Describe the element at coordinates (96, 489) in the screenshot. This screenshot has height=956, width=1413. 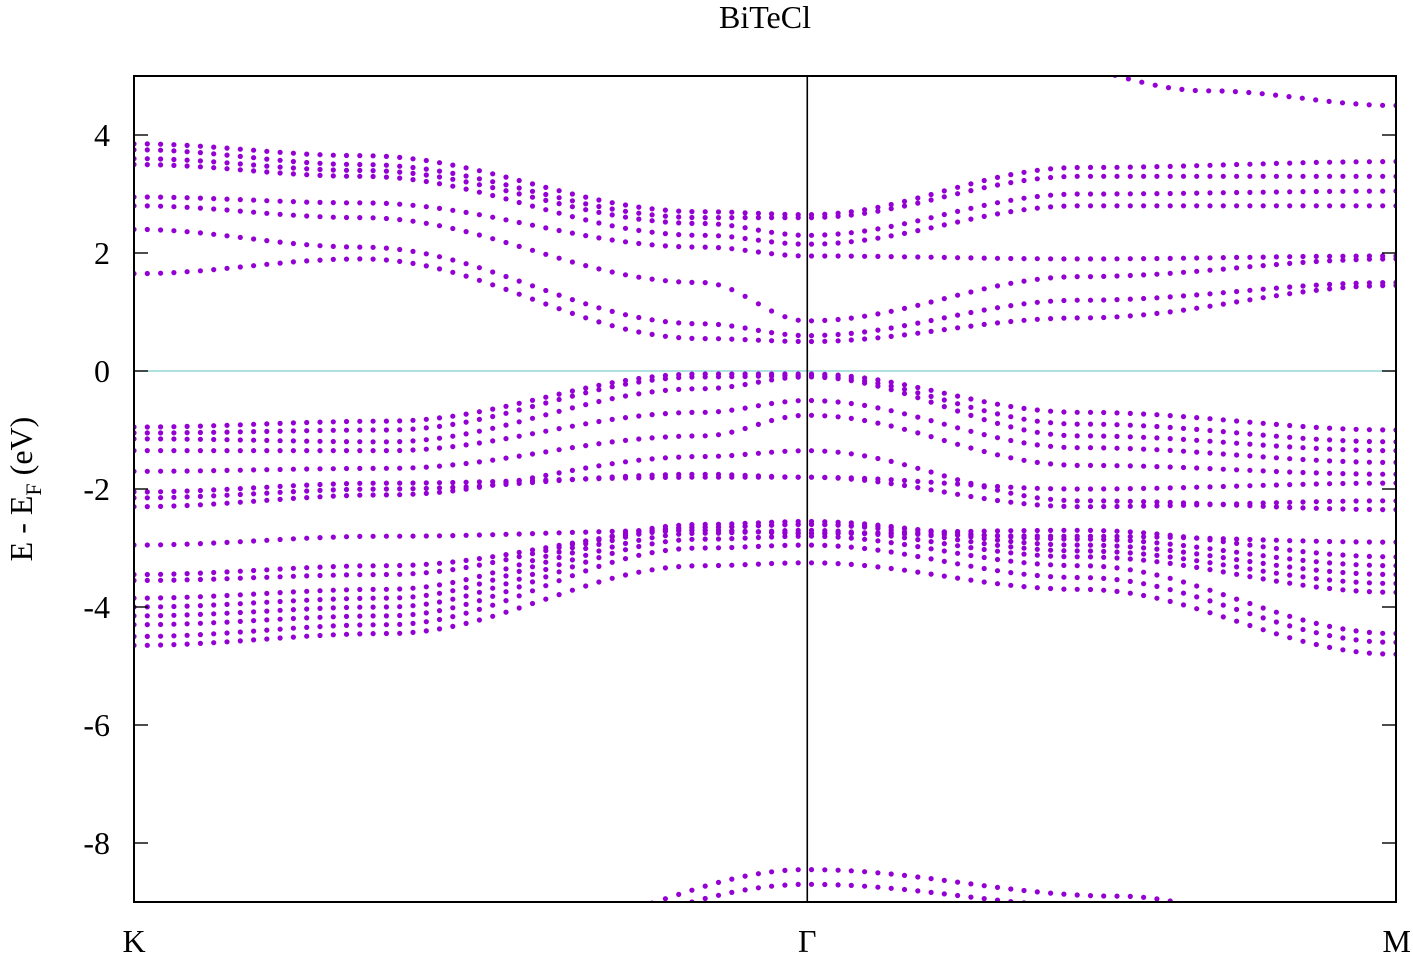
I see `y-tick-label: -2` at that location.